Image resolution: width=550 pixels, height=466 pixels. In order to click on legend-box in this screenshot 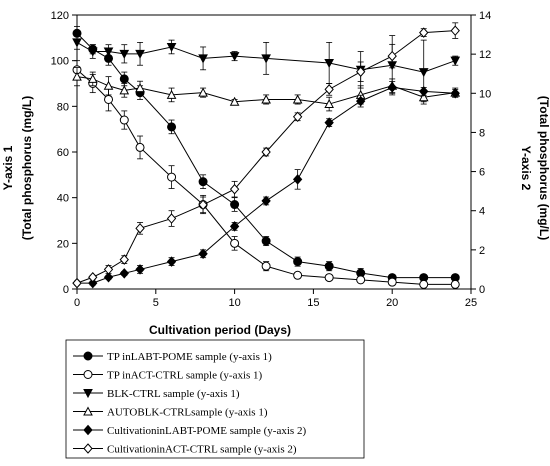, I will do `click(215, 399)`.